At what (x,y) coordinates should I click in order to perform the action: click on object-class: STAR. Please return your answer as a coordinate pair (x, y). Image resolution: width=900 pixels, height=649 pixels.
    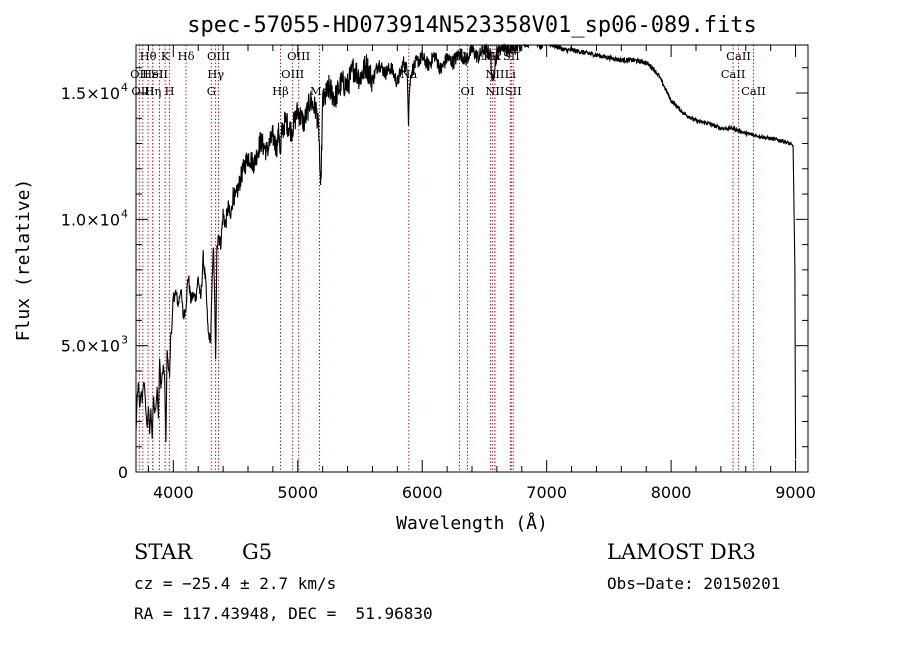
    Looking at the image, I should click on (163, 552).